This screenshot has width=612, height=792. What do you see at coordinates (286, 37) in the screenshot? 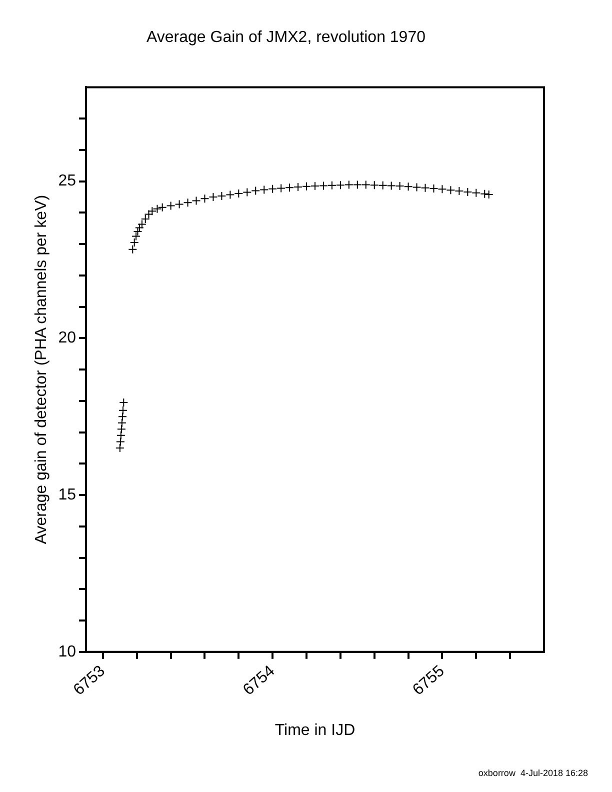
I see `chart-title: Average Gain of JMX2, revolution 1970` at bounding box center [286, 37].